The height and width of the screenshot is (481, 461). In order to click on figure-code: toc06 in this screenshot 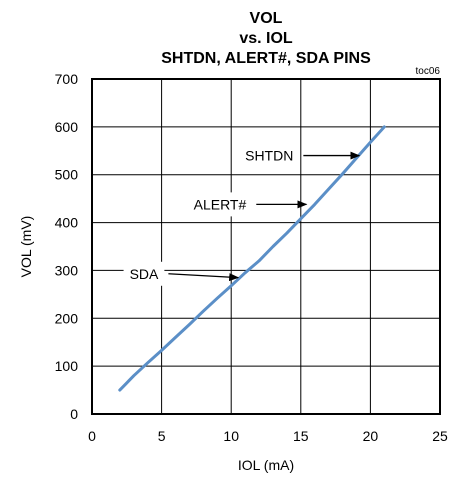, I will do `click(428, 71)`.